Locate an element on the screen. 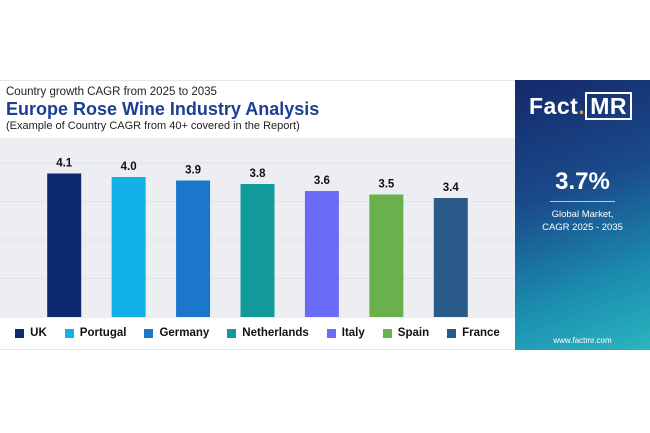 The width and height of the screenshot is (650, 433). data-label-portugal: 4.0 is located at coordinates (129, 167).